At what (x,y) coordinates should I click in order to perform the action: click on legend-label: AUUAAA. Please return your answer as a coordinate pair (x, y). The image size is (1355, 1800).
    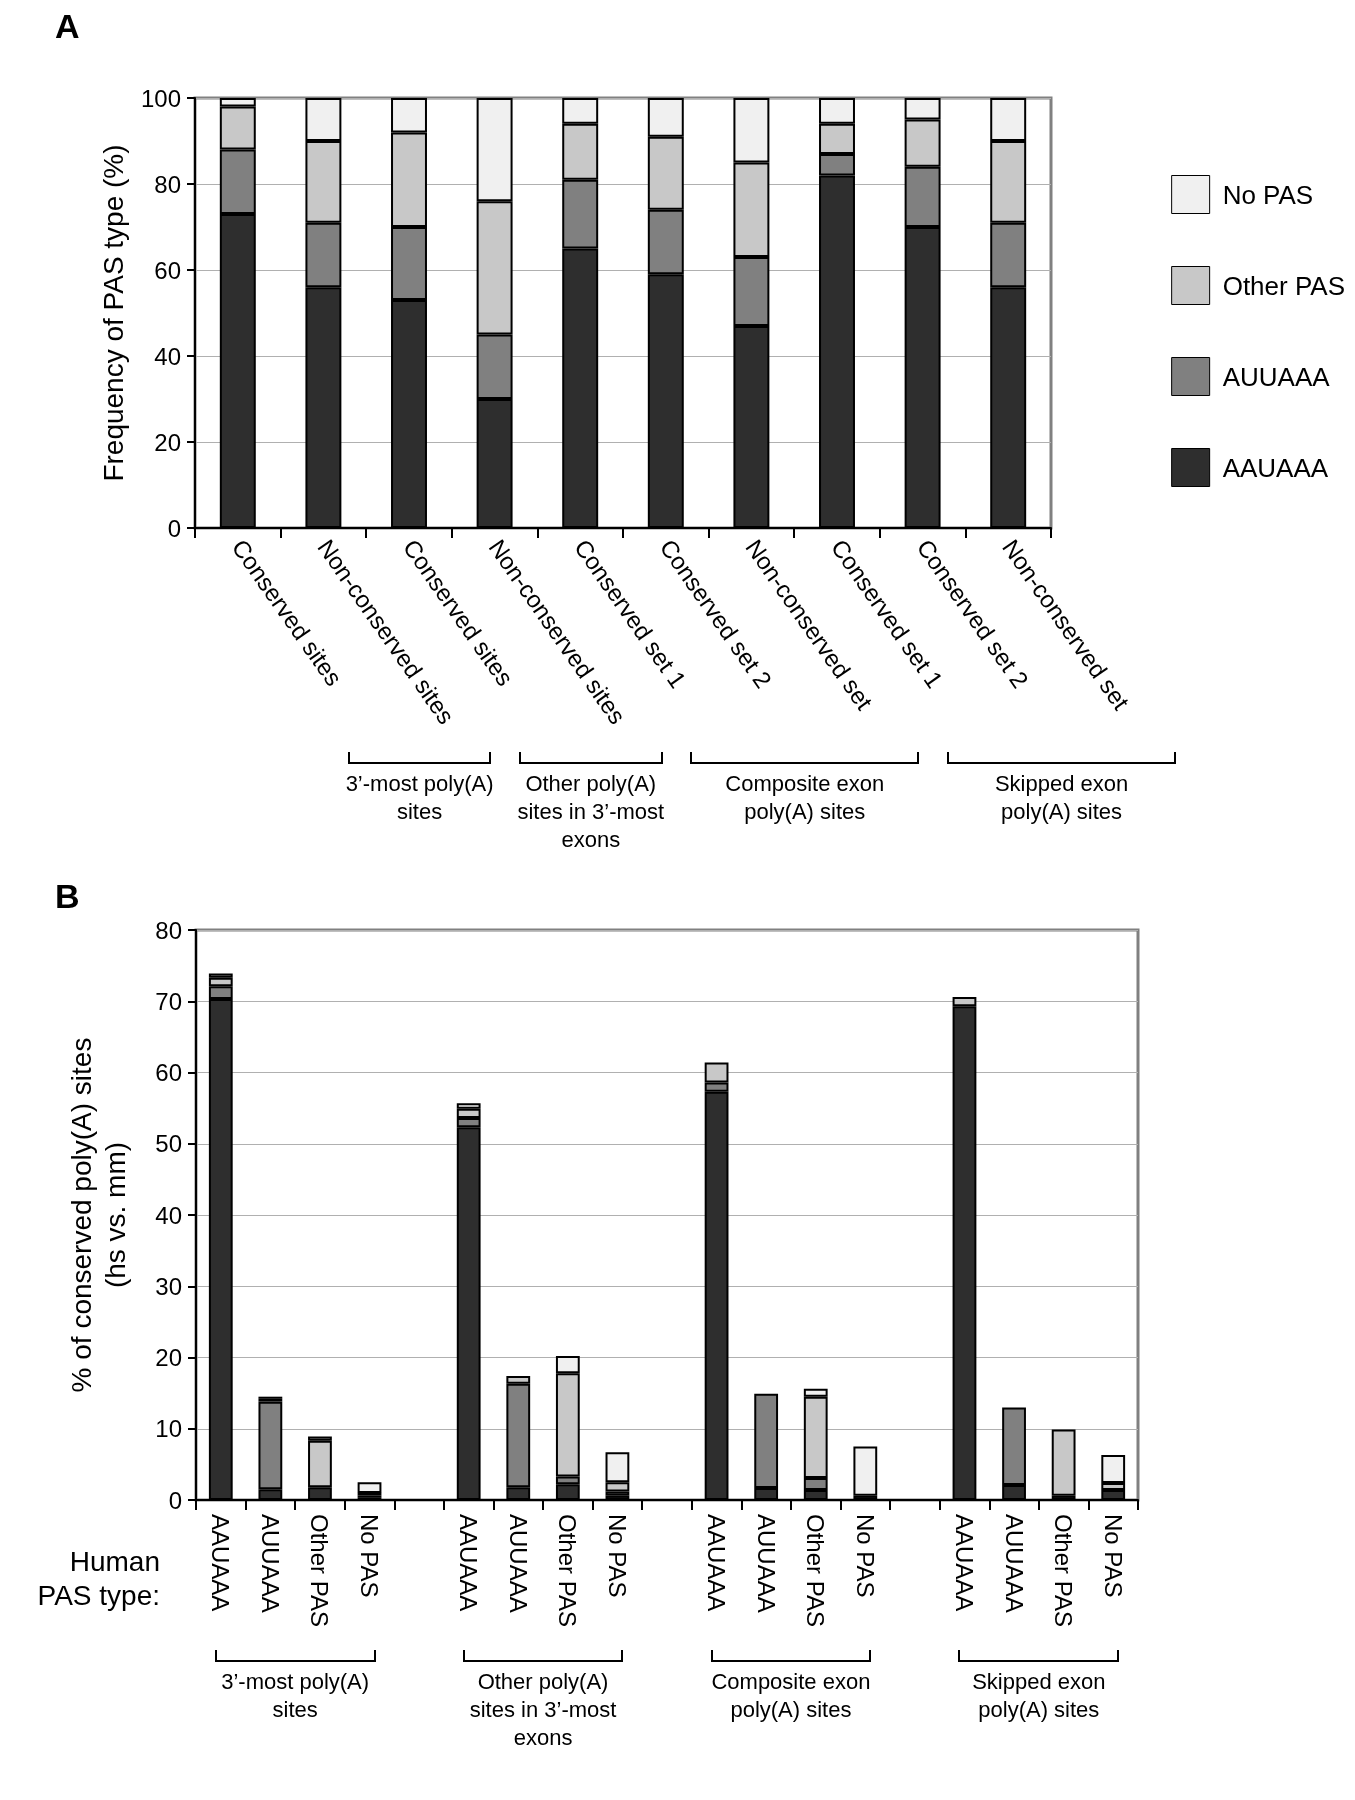
    Looking at the image, I should click on (1276, 376).